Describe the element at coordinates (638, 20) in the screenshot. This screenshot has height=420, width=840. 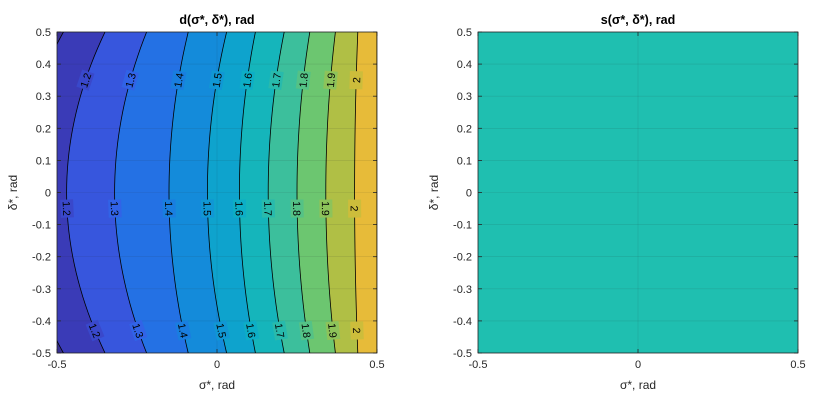
I see `chart-title: s(σ*, δ*), rad` at that location.